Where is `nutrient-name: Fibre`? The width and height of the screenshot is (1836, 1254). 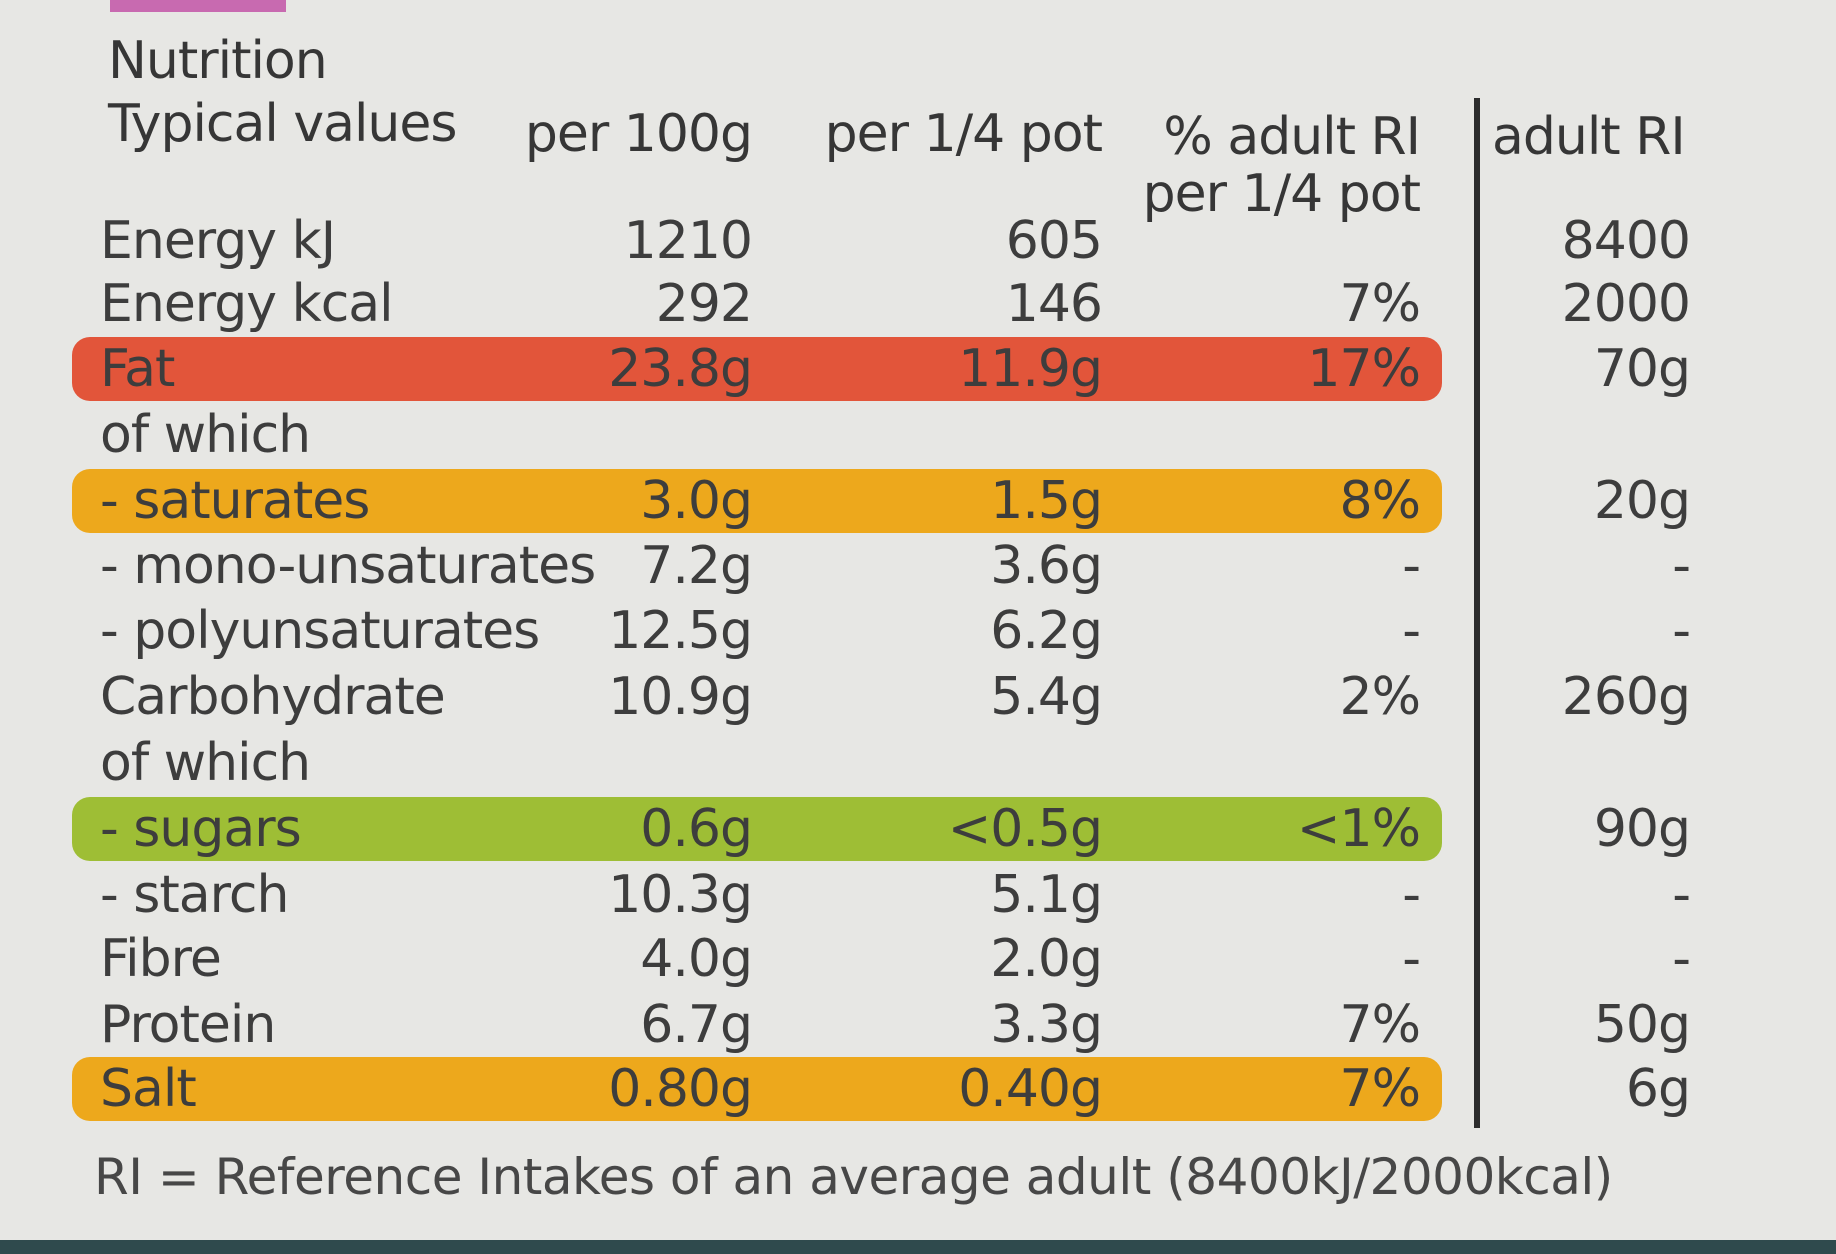 nutrient-name: Fibre is located at coordinates (161, 959).